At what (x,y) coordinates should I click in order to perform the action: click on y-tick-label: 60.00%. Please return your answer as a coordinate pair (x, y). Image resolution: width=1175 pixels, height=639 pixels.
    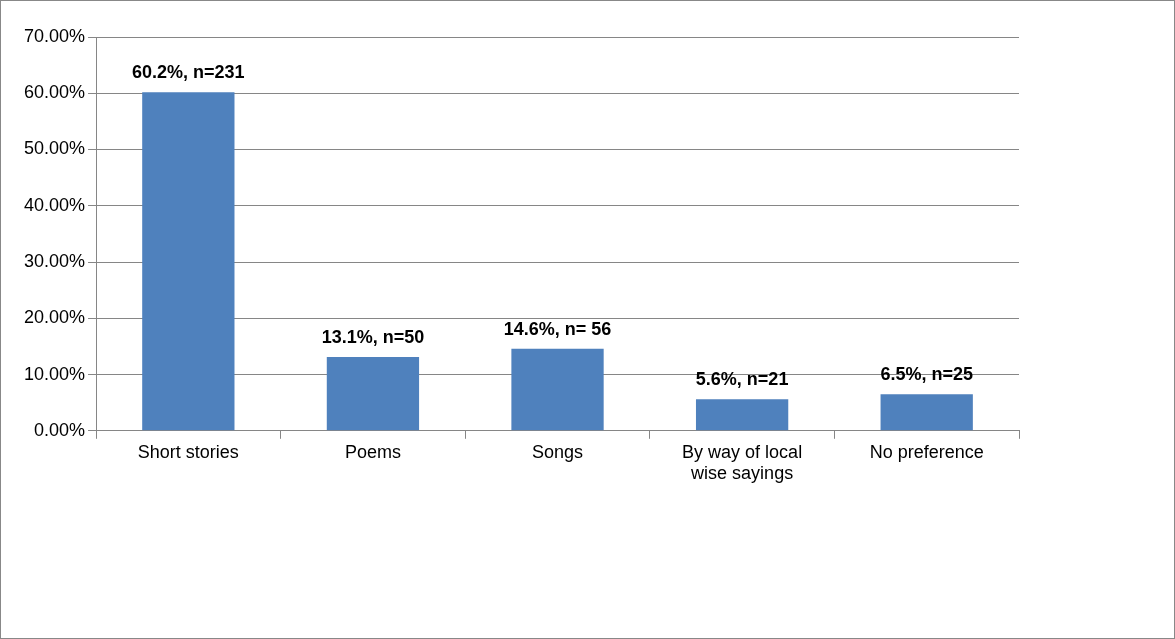
    Looking at the image, I should click on (54, 92).